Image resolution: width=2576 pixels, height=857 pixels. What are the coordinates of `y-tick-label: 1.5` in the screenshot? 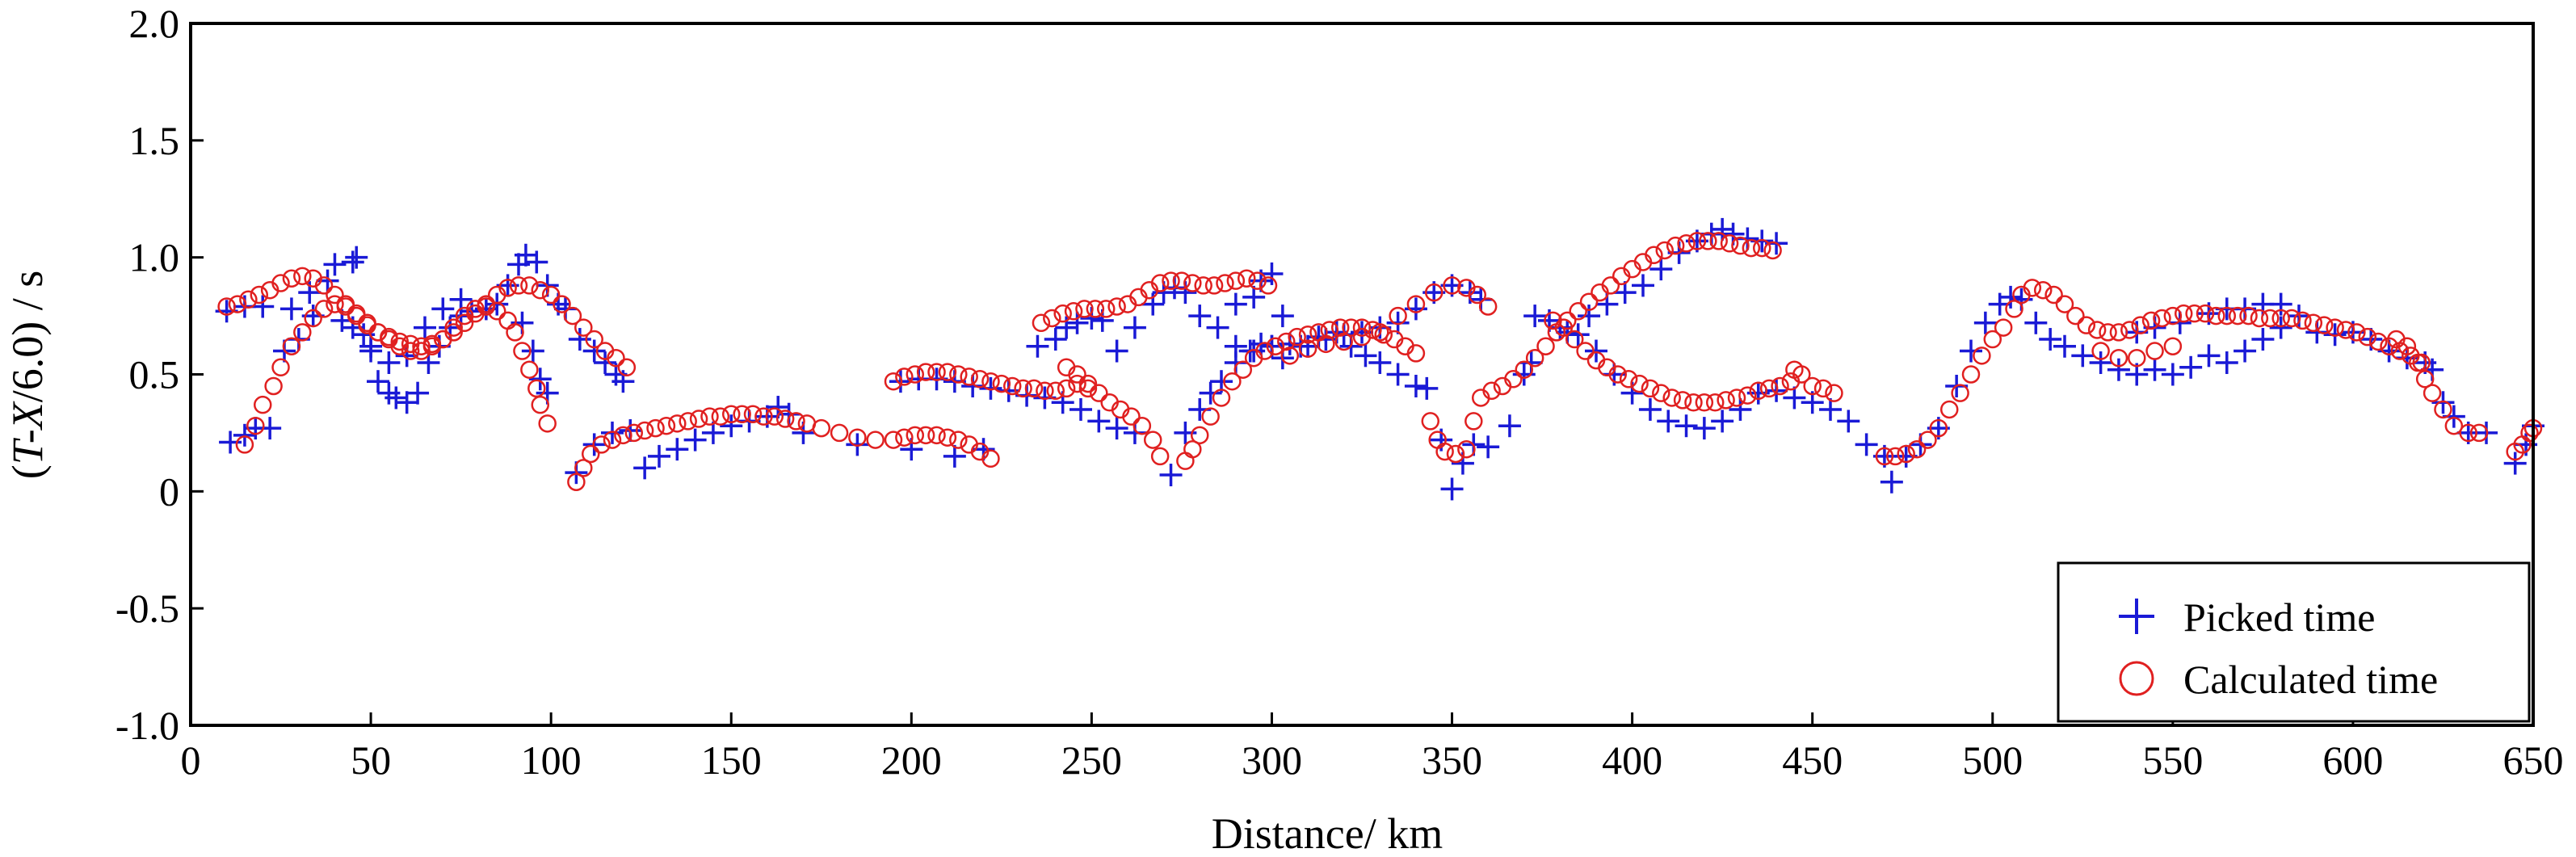 It's located at (154, 140).